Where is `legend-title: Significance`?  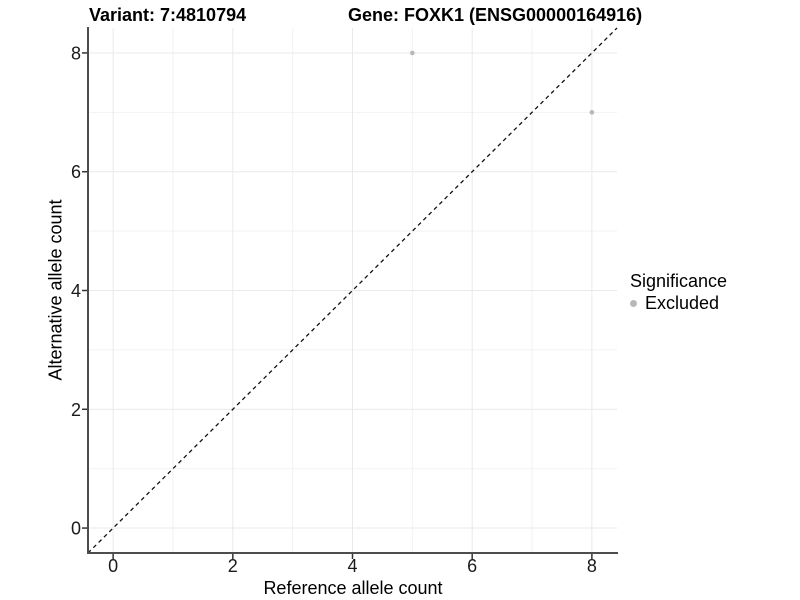 legend-title: Significance is located at coordinates (679, 281).